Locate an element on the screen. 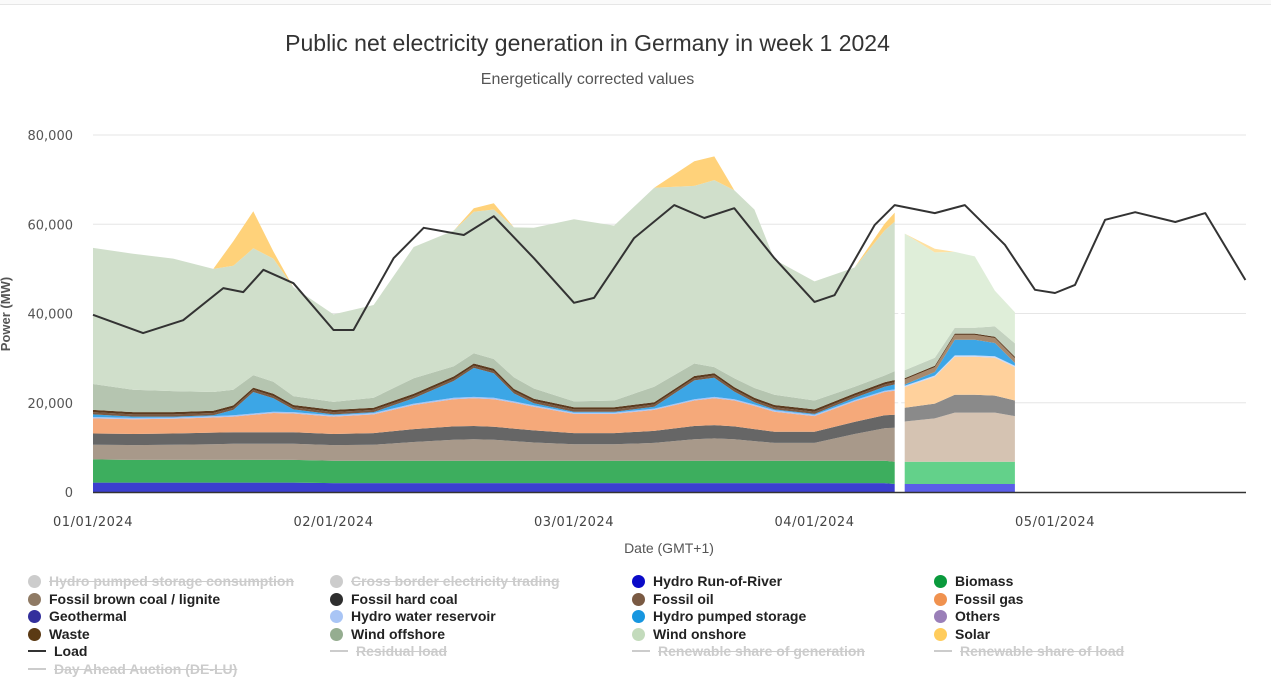 The width and height of the screenshot is (1271, 682). y-tick-label: 80,000 is located at coordinates (51, 136).